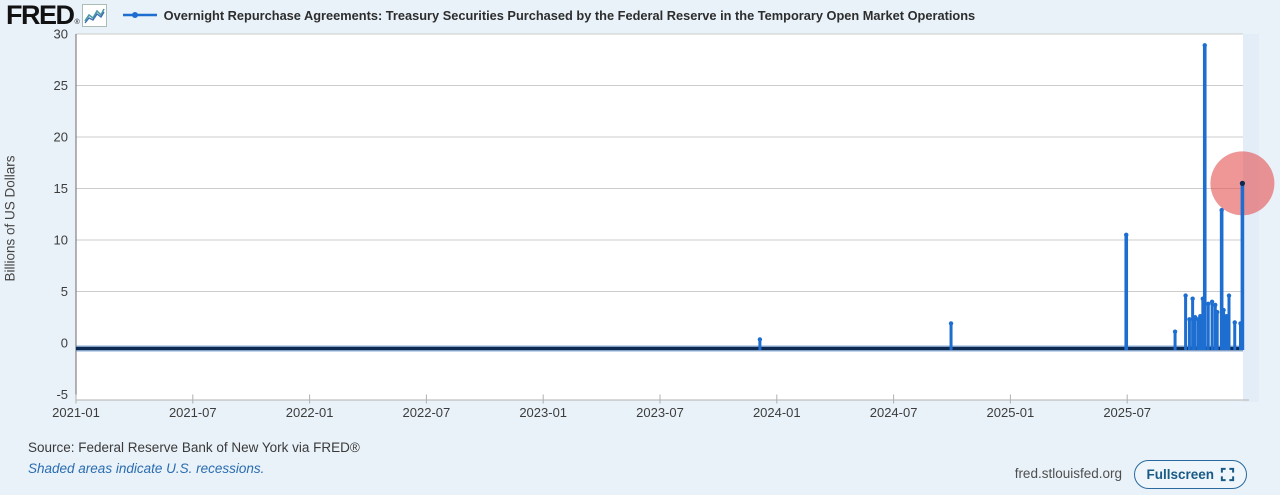 Image resolution: width=1280 pixels, height=495 pixels. Describe the element at coordinates (193, 412) in the screenshot. I see `x-tick-label: 2021-07` at that location.